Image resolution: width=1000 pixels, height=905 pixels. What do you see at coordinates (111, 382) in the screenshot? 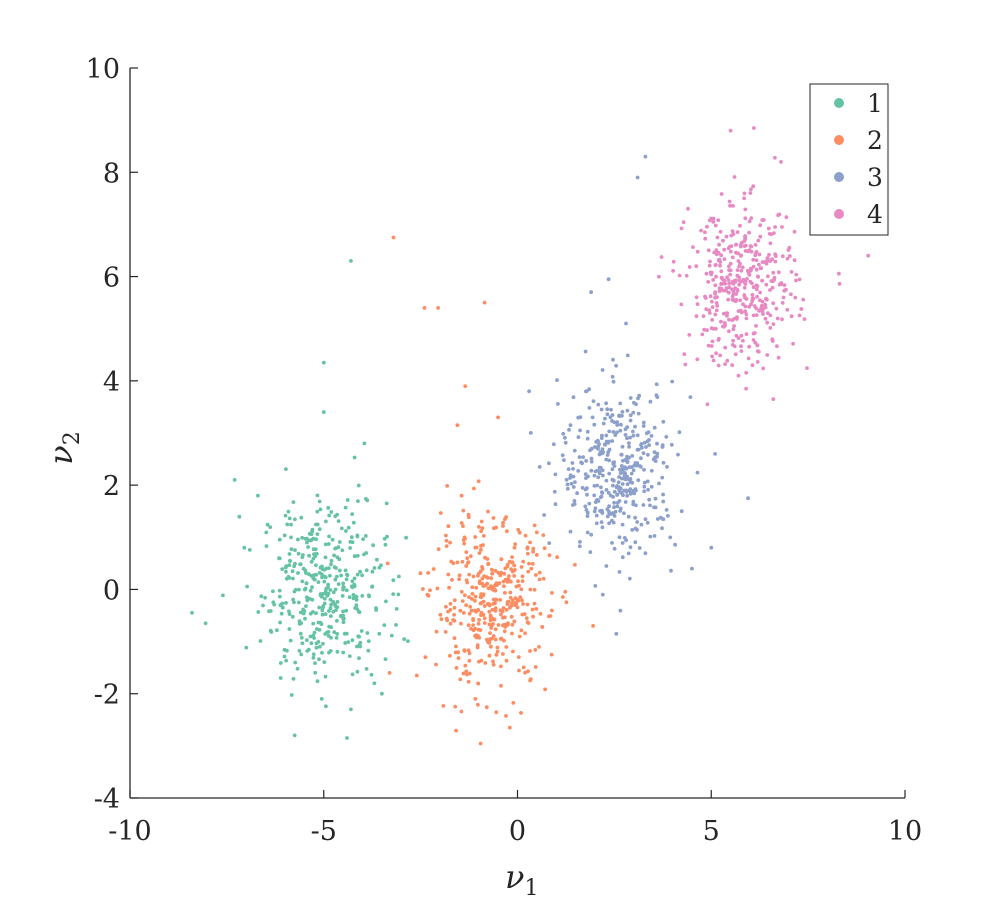
I see `y-tick-label: 4` at bounding box center [111, 382].